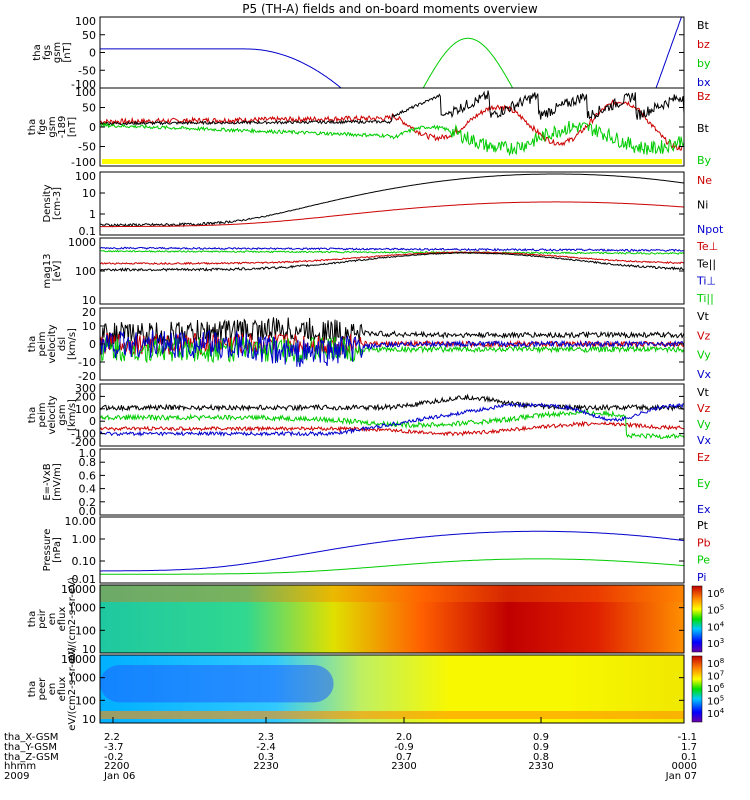 This screenshot has height=800, width=750. What do you see at coordinates (221, 68) in the screenshot?
I see `series-bx` at bounding box center [221, 68].